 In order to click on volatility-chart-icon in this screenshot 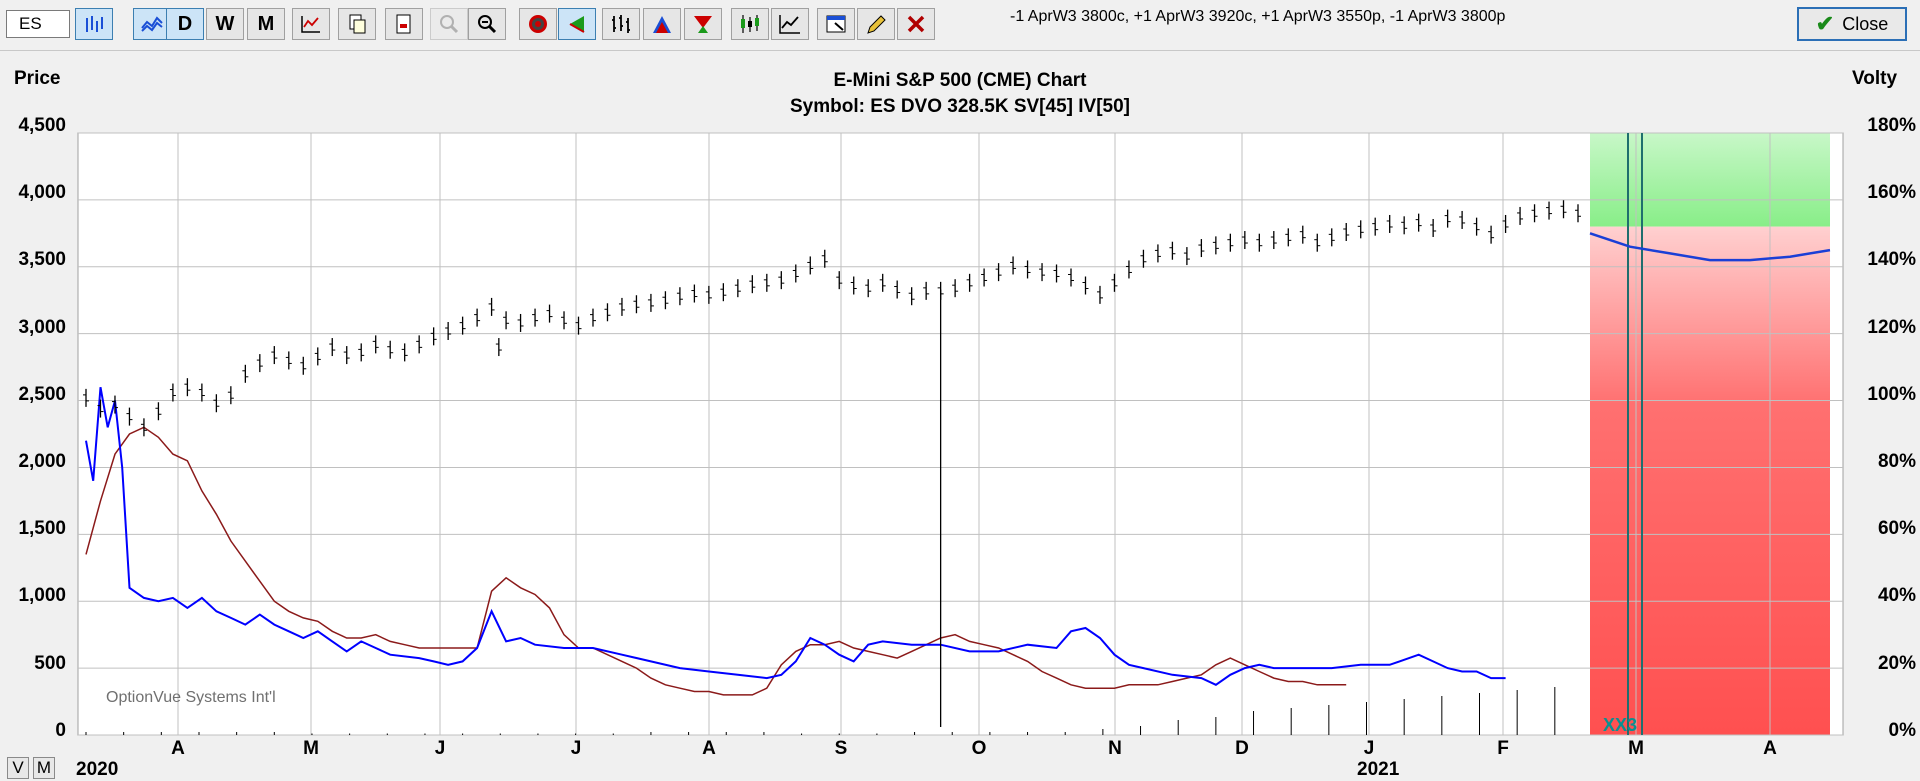, I will do `click(152, 24)`.